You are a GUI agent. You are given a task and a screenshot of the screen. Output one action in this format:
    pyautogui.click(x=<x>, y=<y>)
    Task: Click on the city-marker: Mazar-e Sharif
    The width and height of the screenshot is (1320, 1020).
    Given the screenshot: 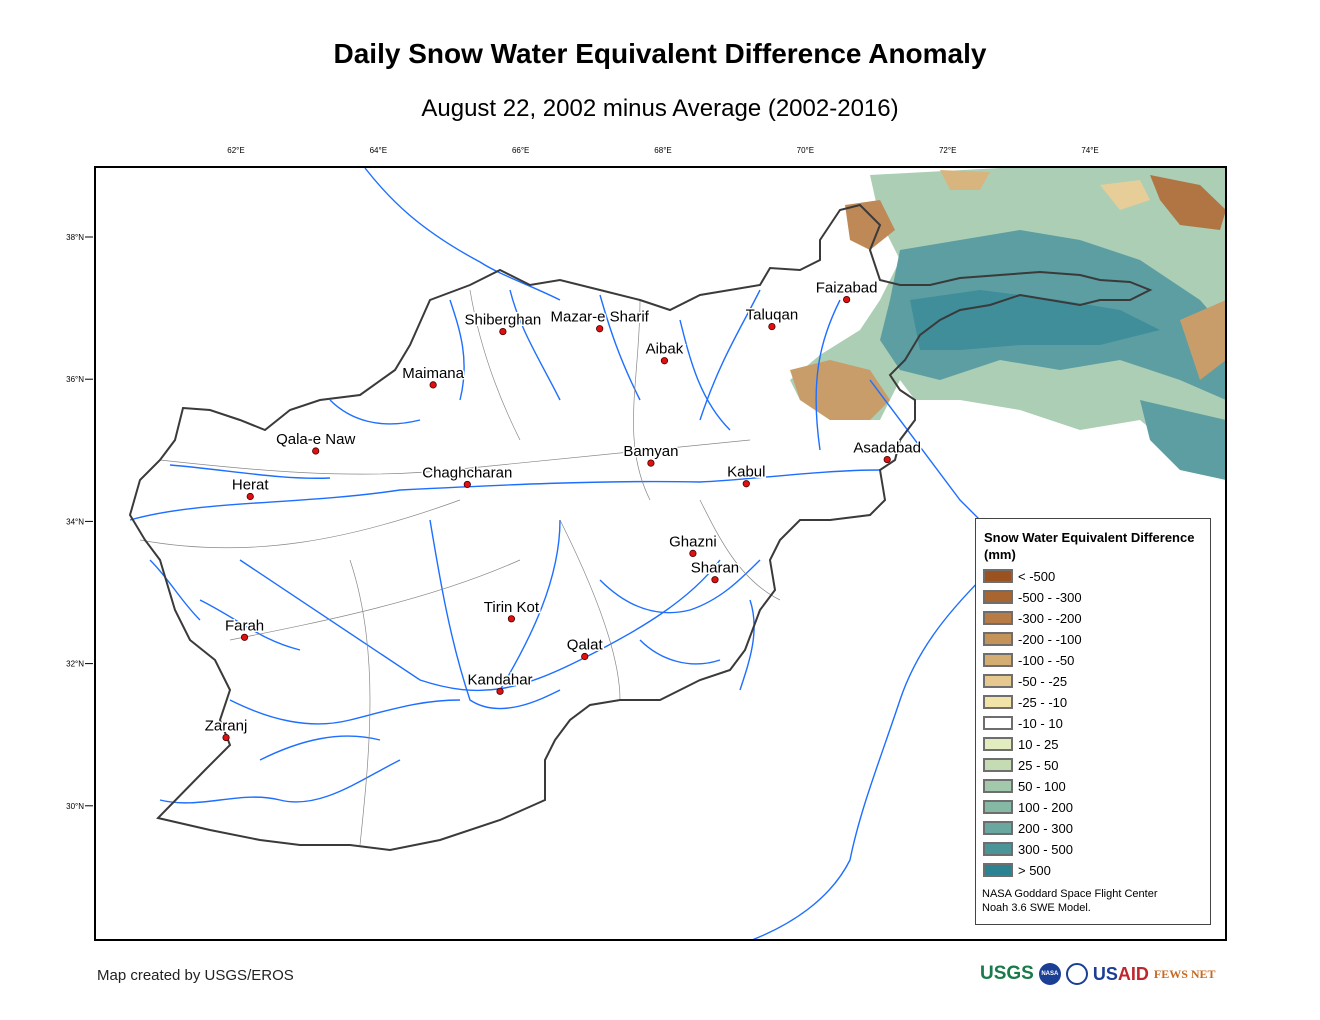 What is the action you would take?
    pyautogui.click(x=600, y=320)
    